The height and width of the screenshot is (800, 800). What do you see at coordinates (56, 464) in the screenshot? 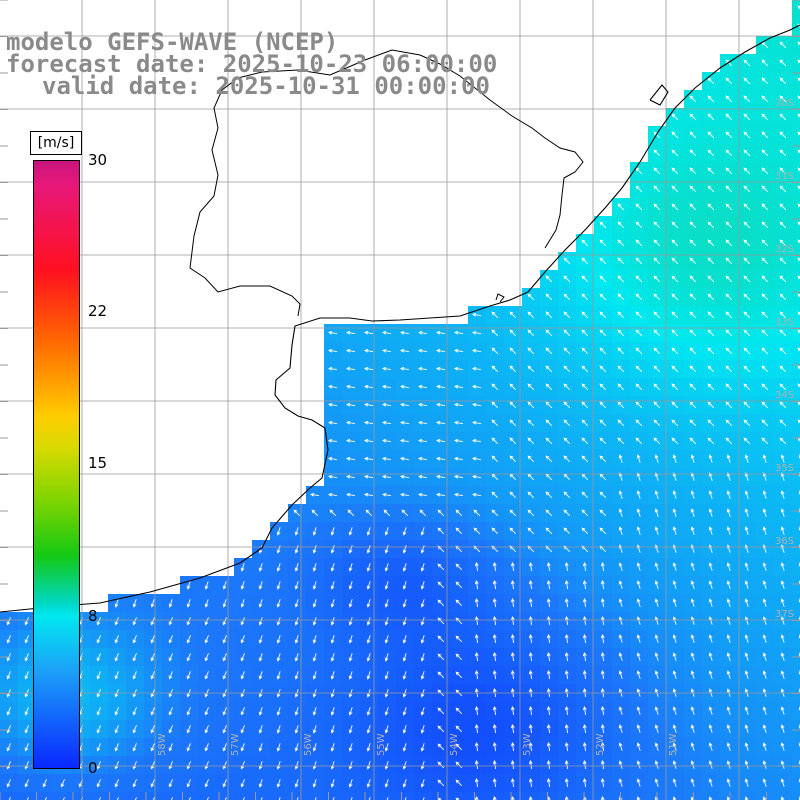
I see `colorbar` at bounding box center [56, 464].